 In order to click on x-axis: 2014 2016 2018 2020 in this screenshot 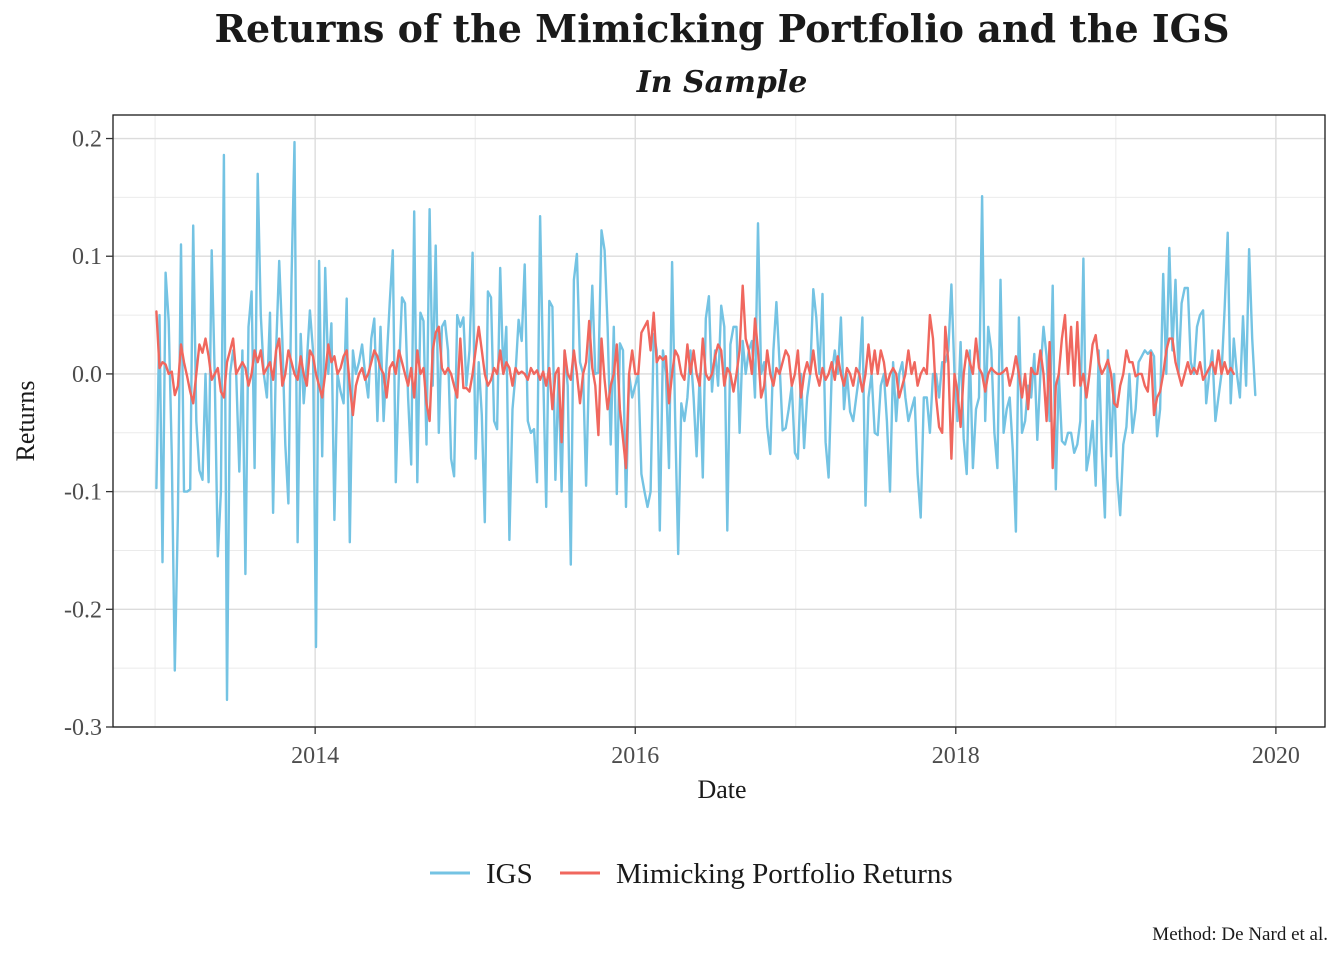, I will do `click(795, 748)`.